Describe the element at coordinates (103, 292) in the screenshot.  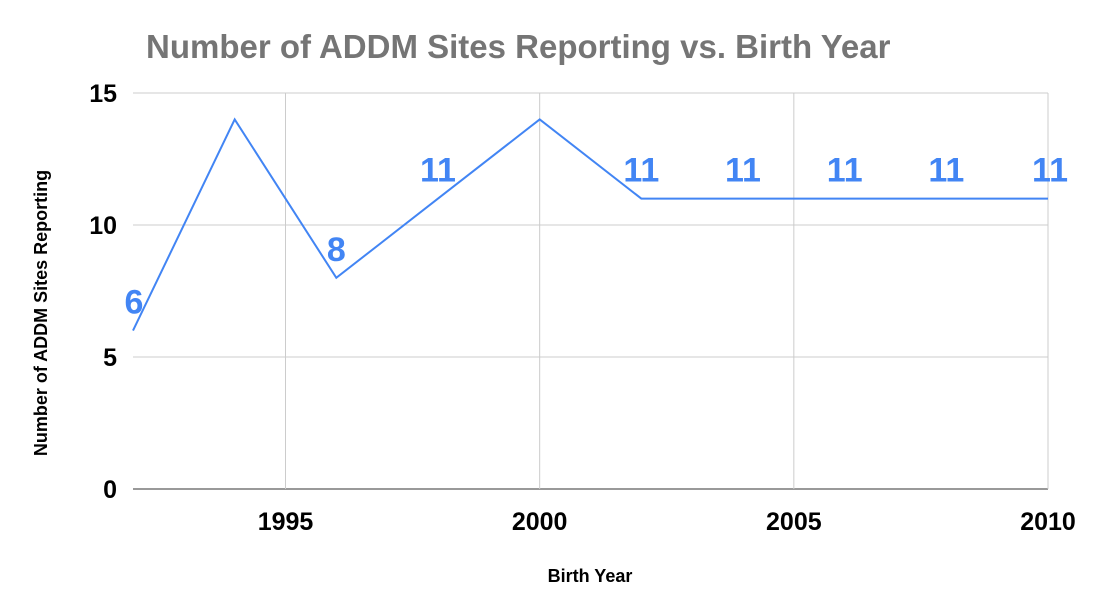
I see `y-axis-ticks: 0 5 10 15` at that location.